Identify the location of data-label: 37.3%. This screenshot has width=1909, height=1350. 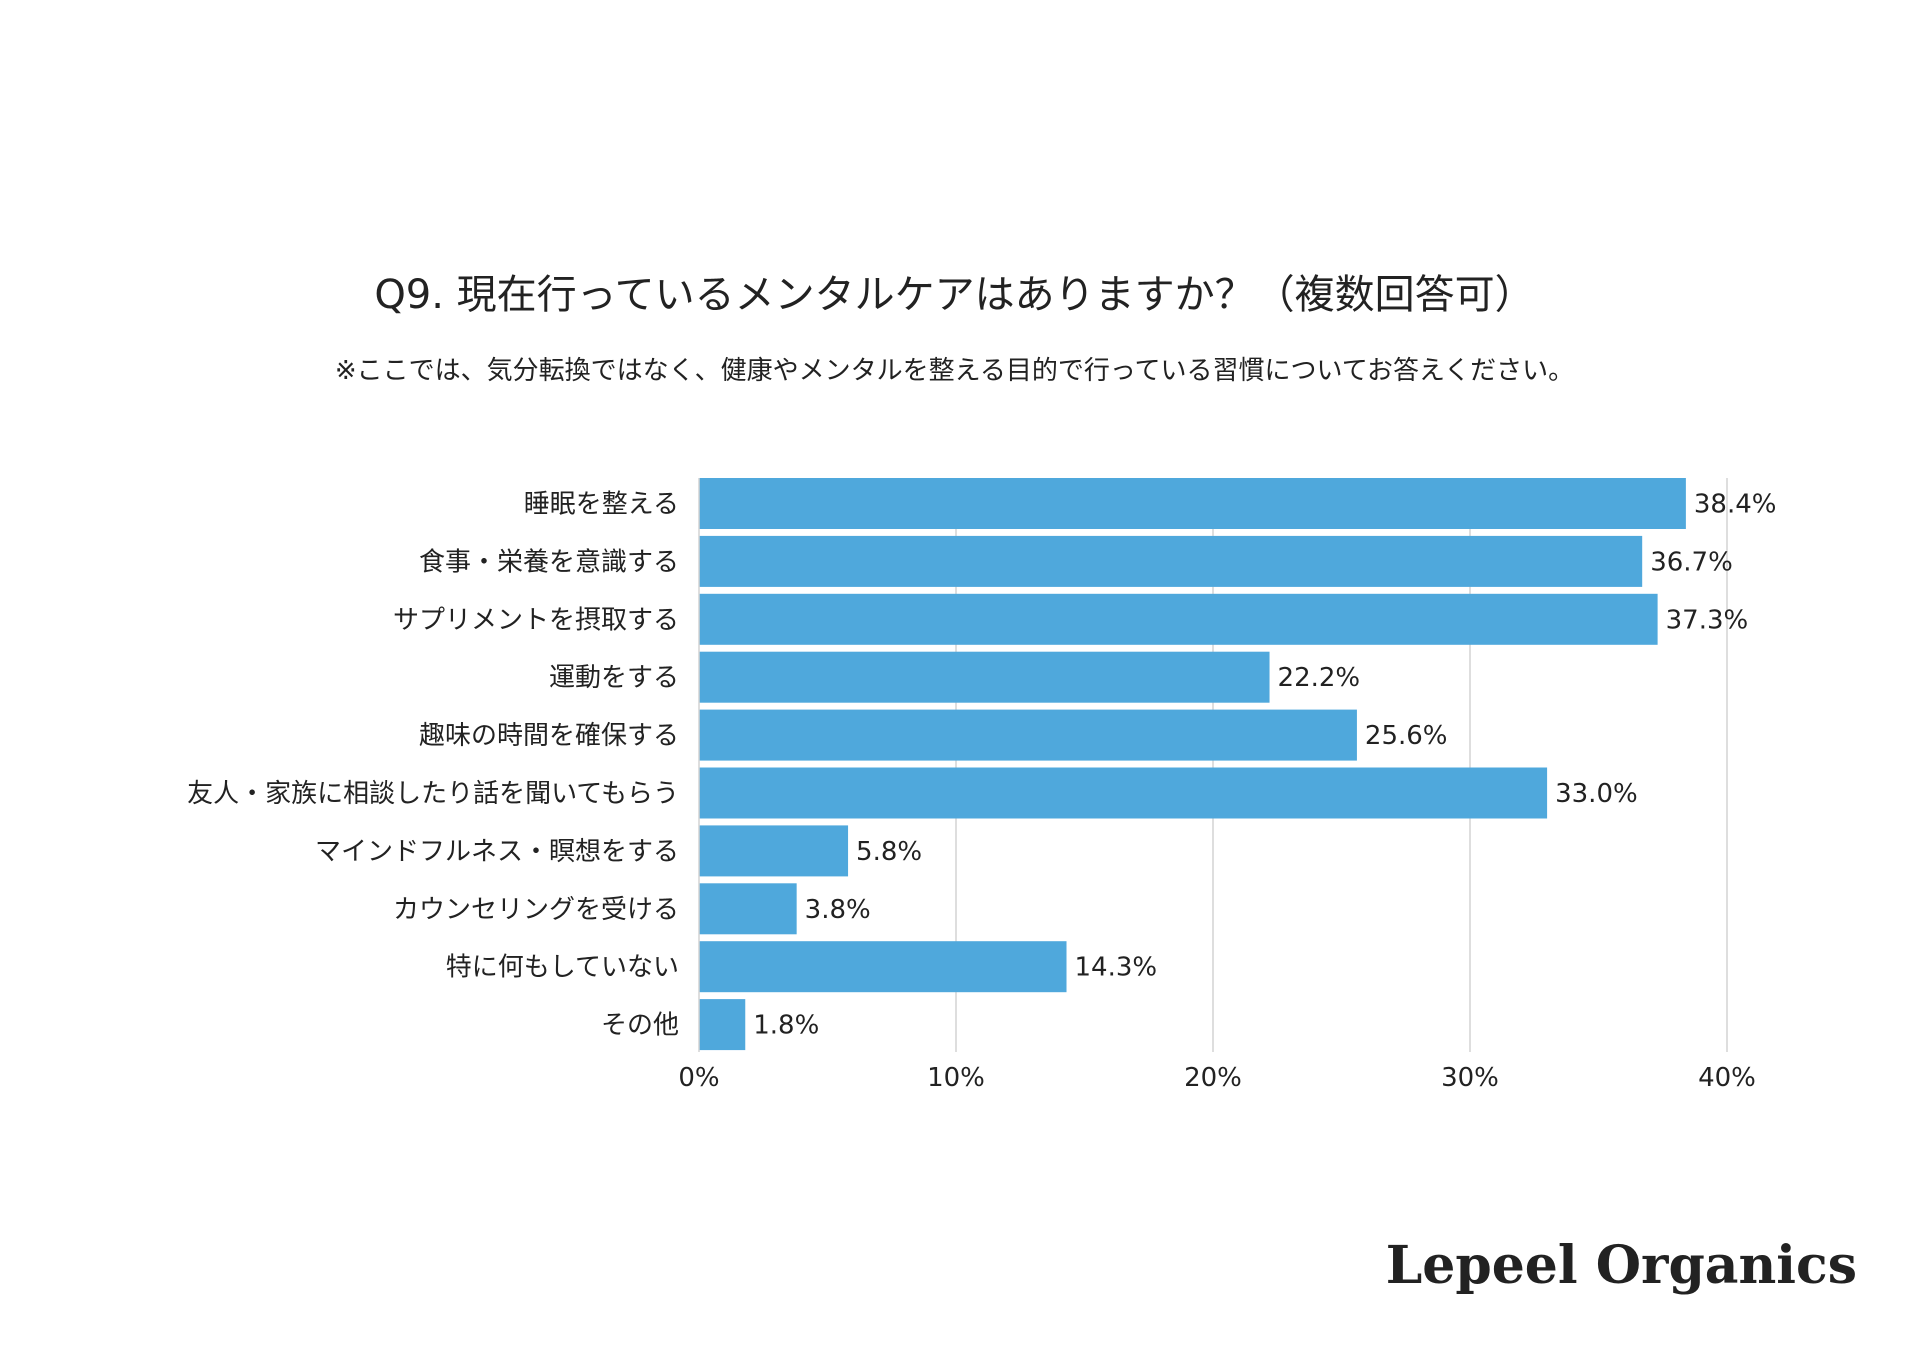
(1707, 620).